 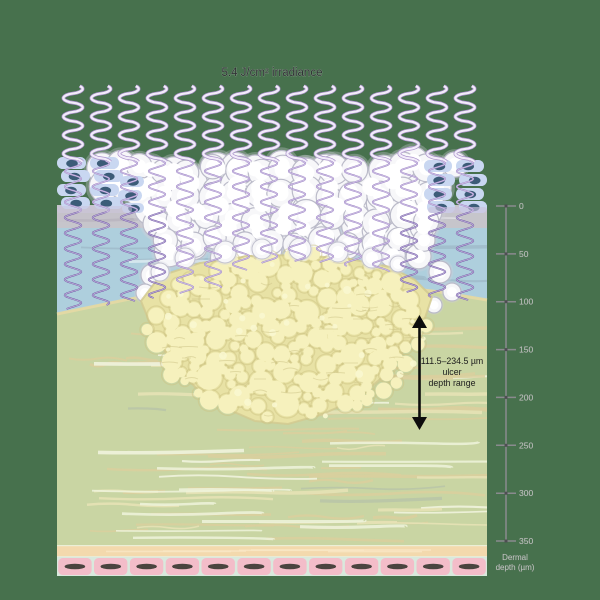 I want to click on svg-text: 350, so click(x=526, y=541).